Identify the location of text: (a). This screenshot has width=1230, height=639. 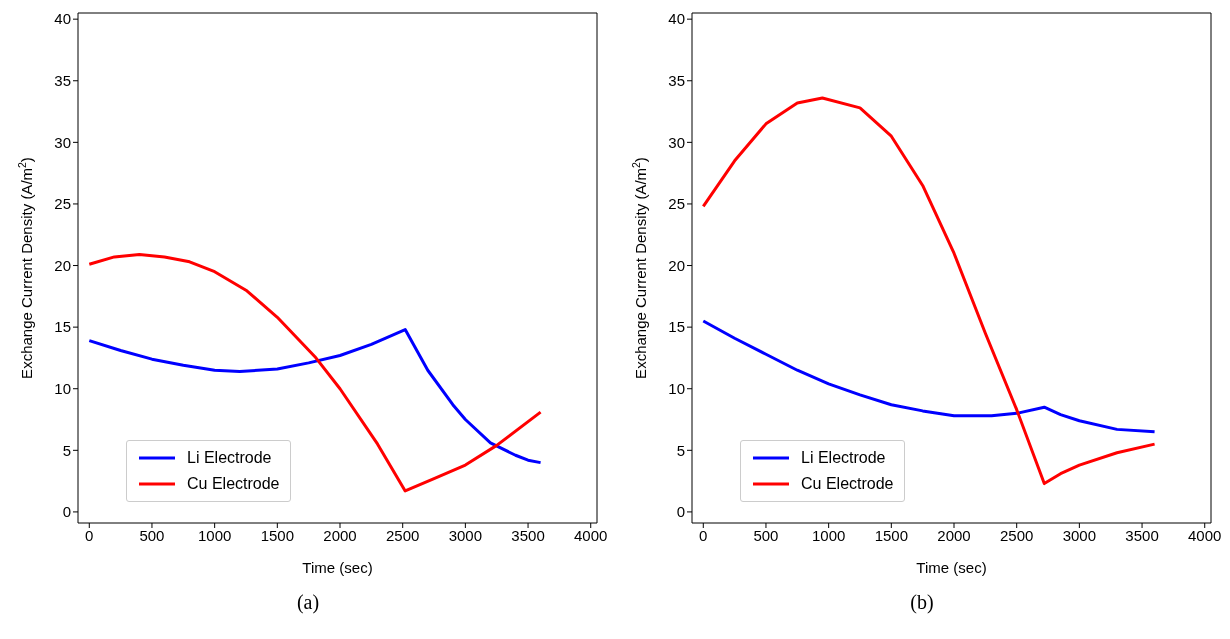
(308, 602).